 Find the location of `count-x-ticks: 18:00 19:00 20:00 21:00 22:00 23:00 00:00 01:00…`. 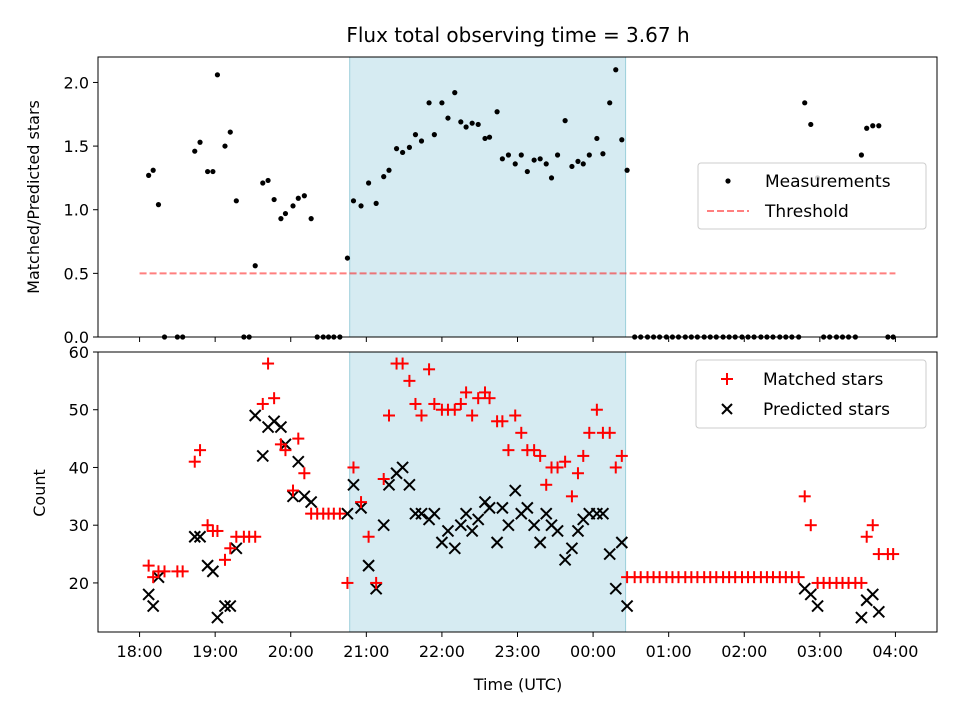

count-x-ticks: 18:00 19:00 20:00 21:00 22:00 23:00 00:00 01:00… is located at coordinates (517, 646).